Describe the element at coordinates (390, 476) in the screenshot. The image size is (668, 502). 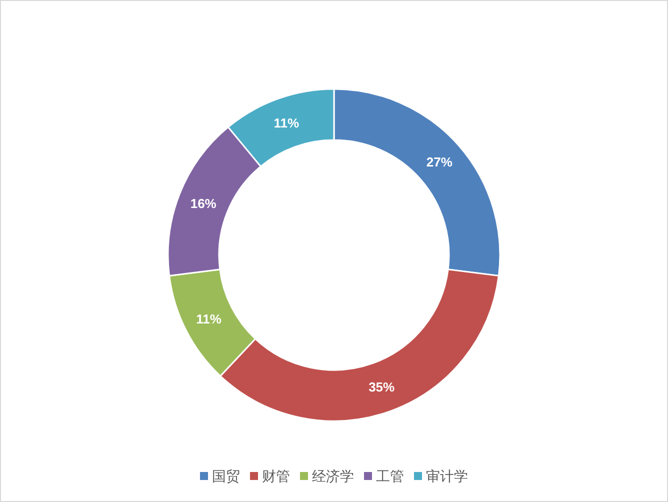
I see `legend-label: 工管` at that location.